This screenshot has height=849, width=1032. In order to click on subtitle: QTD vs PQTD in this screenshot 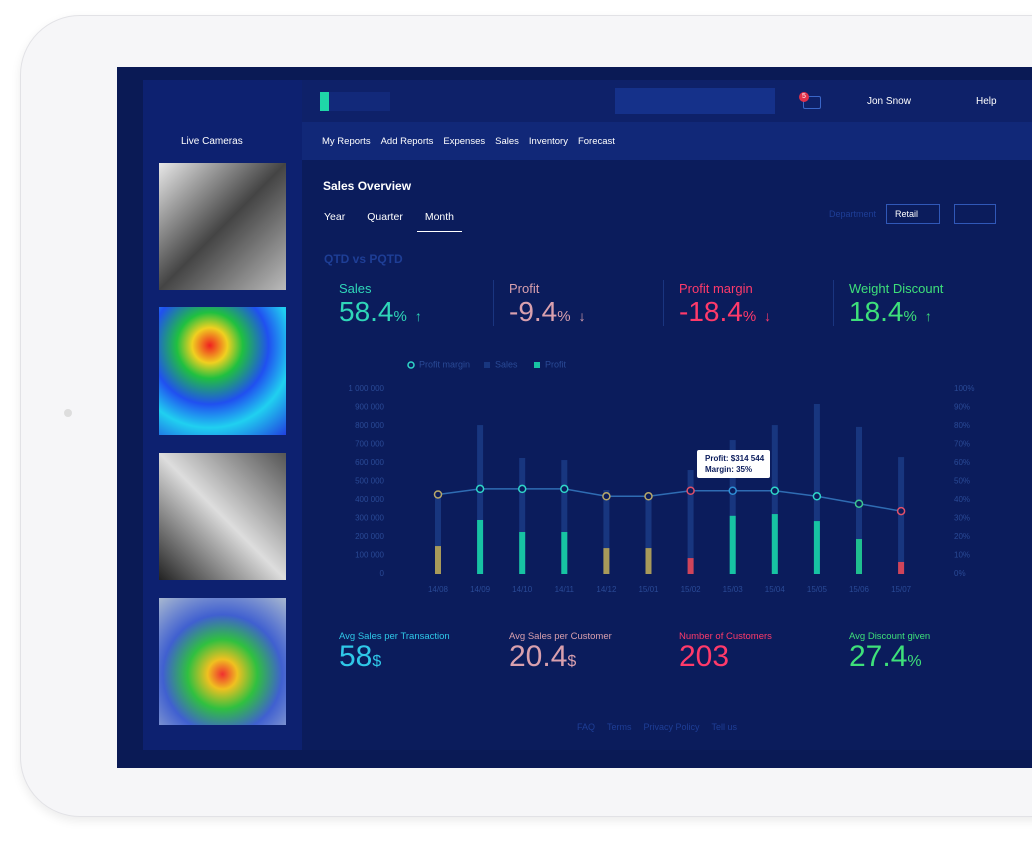, I will do `click(363, 259)`.